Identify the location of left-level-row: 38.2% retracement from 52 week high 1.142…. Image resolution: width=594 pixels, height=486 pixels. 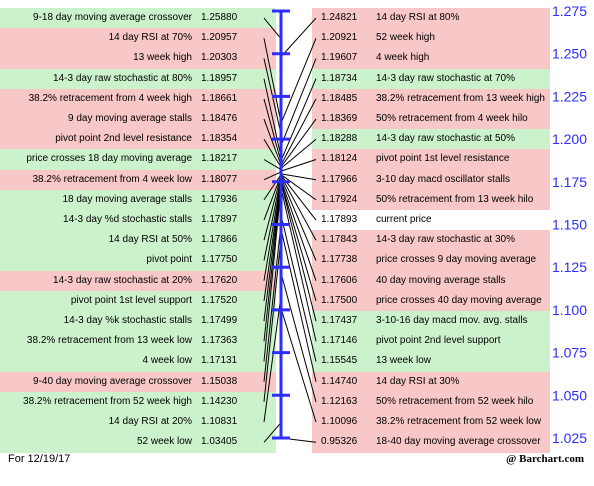
(138, 402).